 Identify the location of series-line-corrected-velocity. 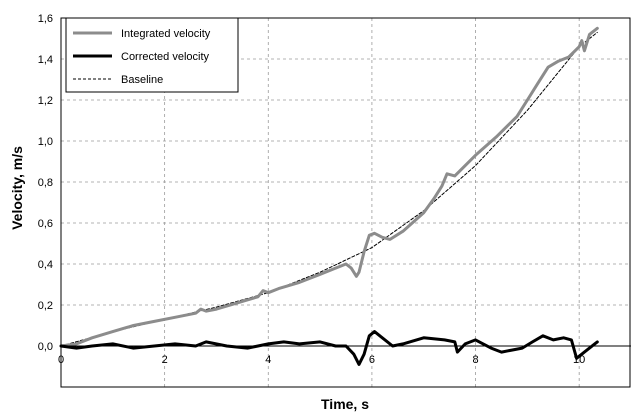
(329, 348).